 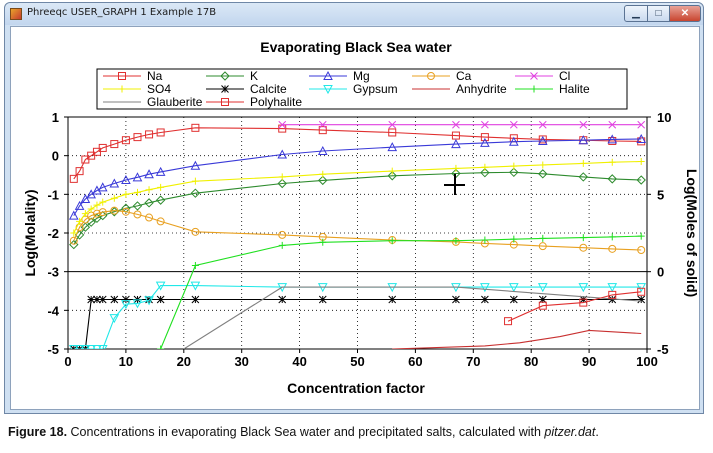 What do you see at coordinates (658, 13) in the screenshot?
I see `maximize-button: □` at bounding box center [658, 13].